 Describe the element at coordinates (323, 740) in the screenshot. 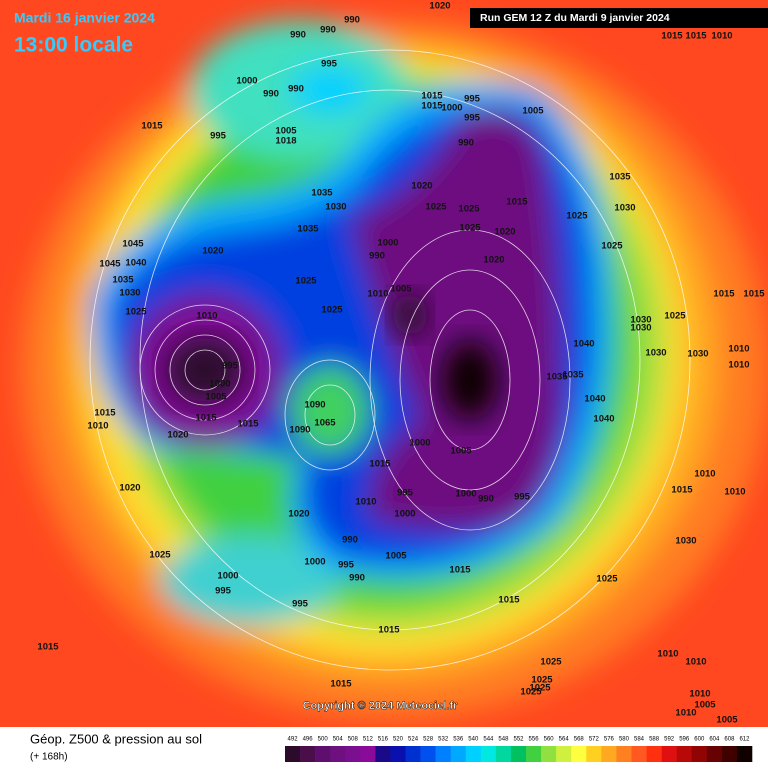

I see `scale-label: 500` at that location.